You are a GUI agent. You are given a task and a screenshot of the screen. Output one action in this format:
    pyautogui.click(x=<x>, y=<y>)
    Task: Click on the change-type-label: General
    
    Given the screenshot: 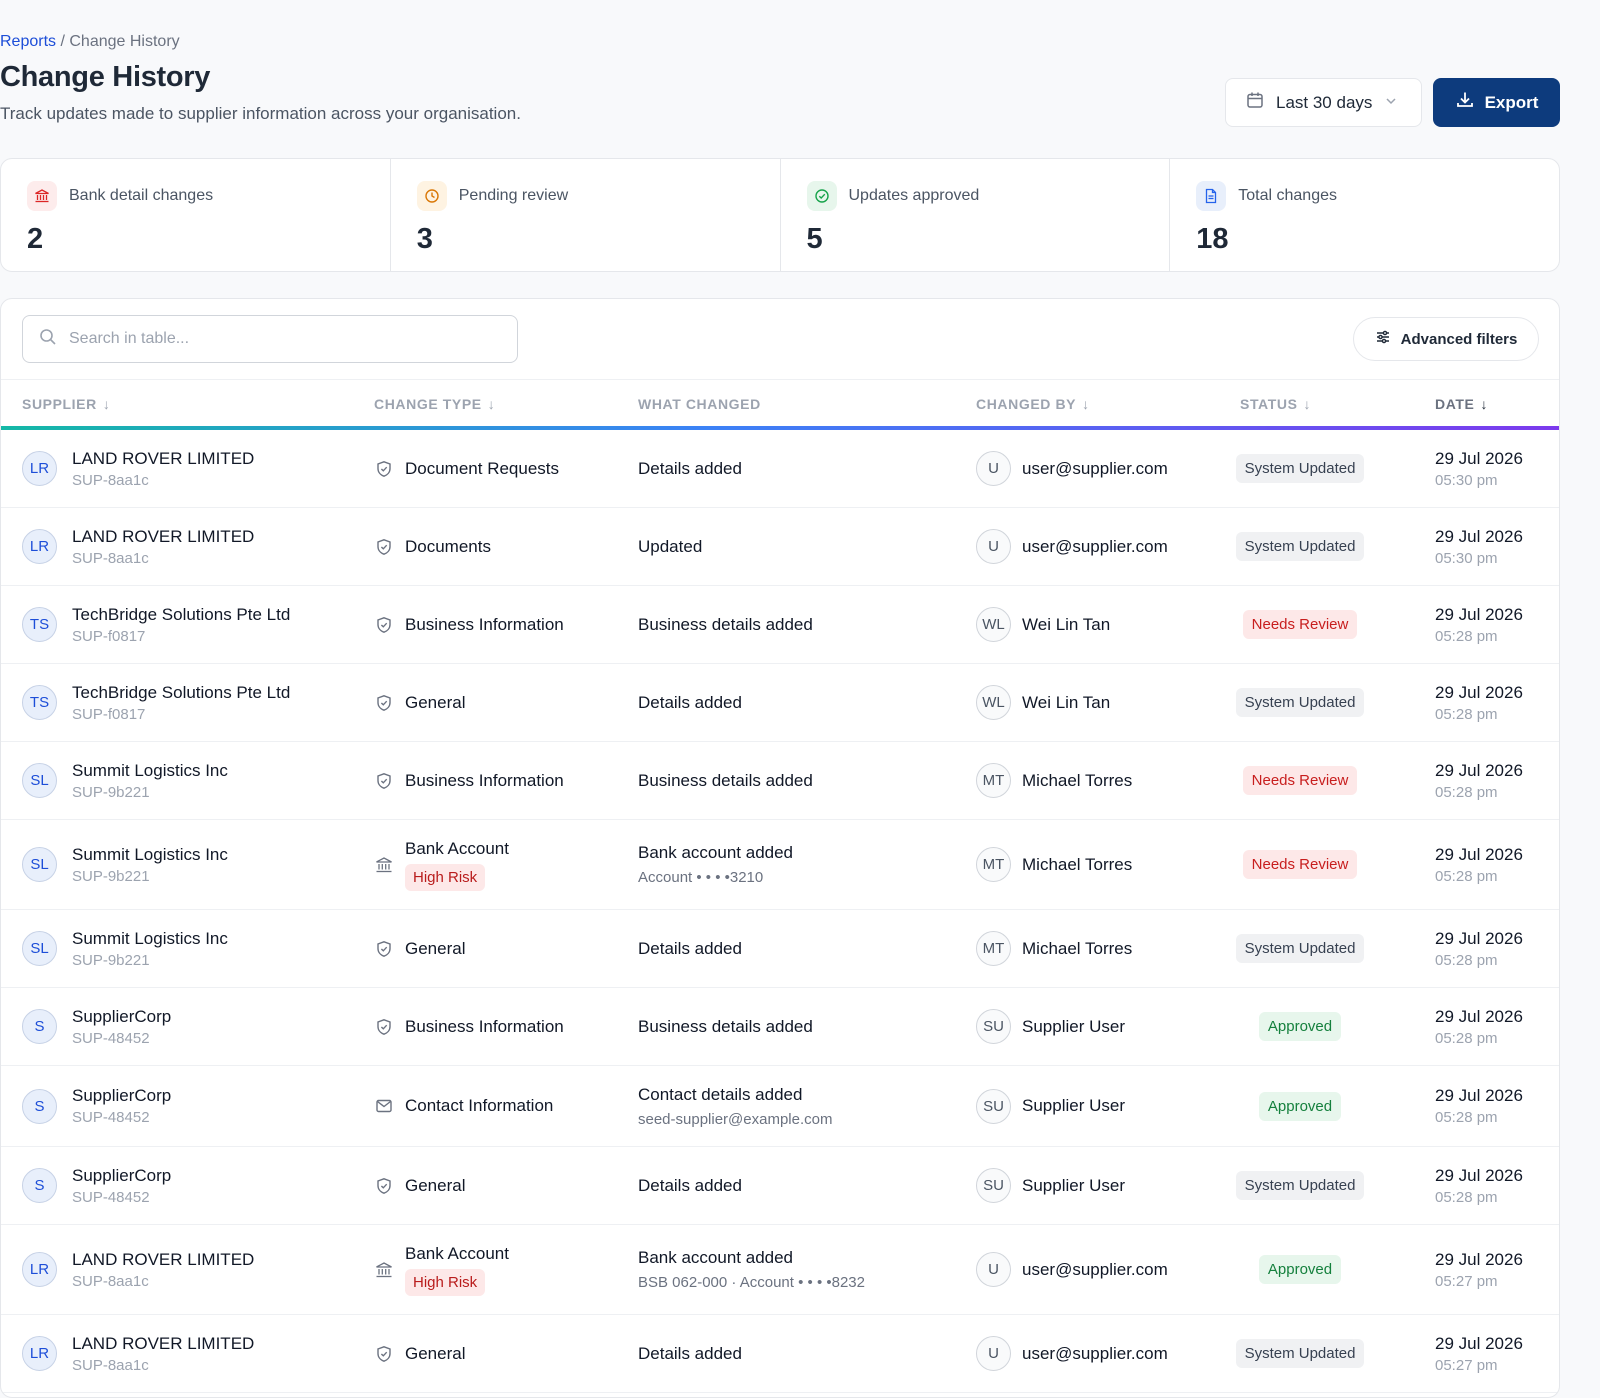 What is the action you would take?
    pyautogui.click(x=435, y=1353)
    